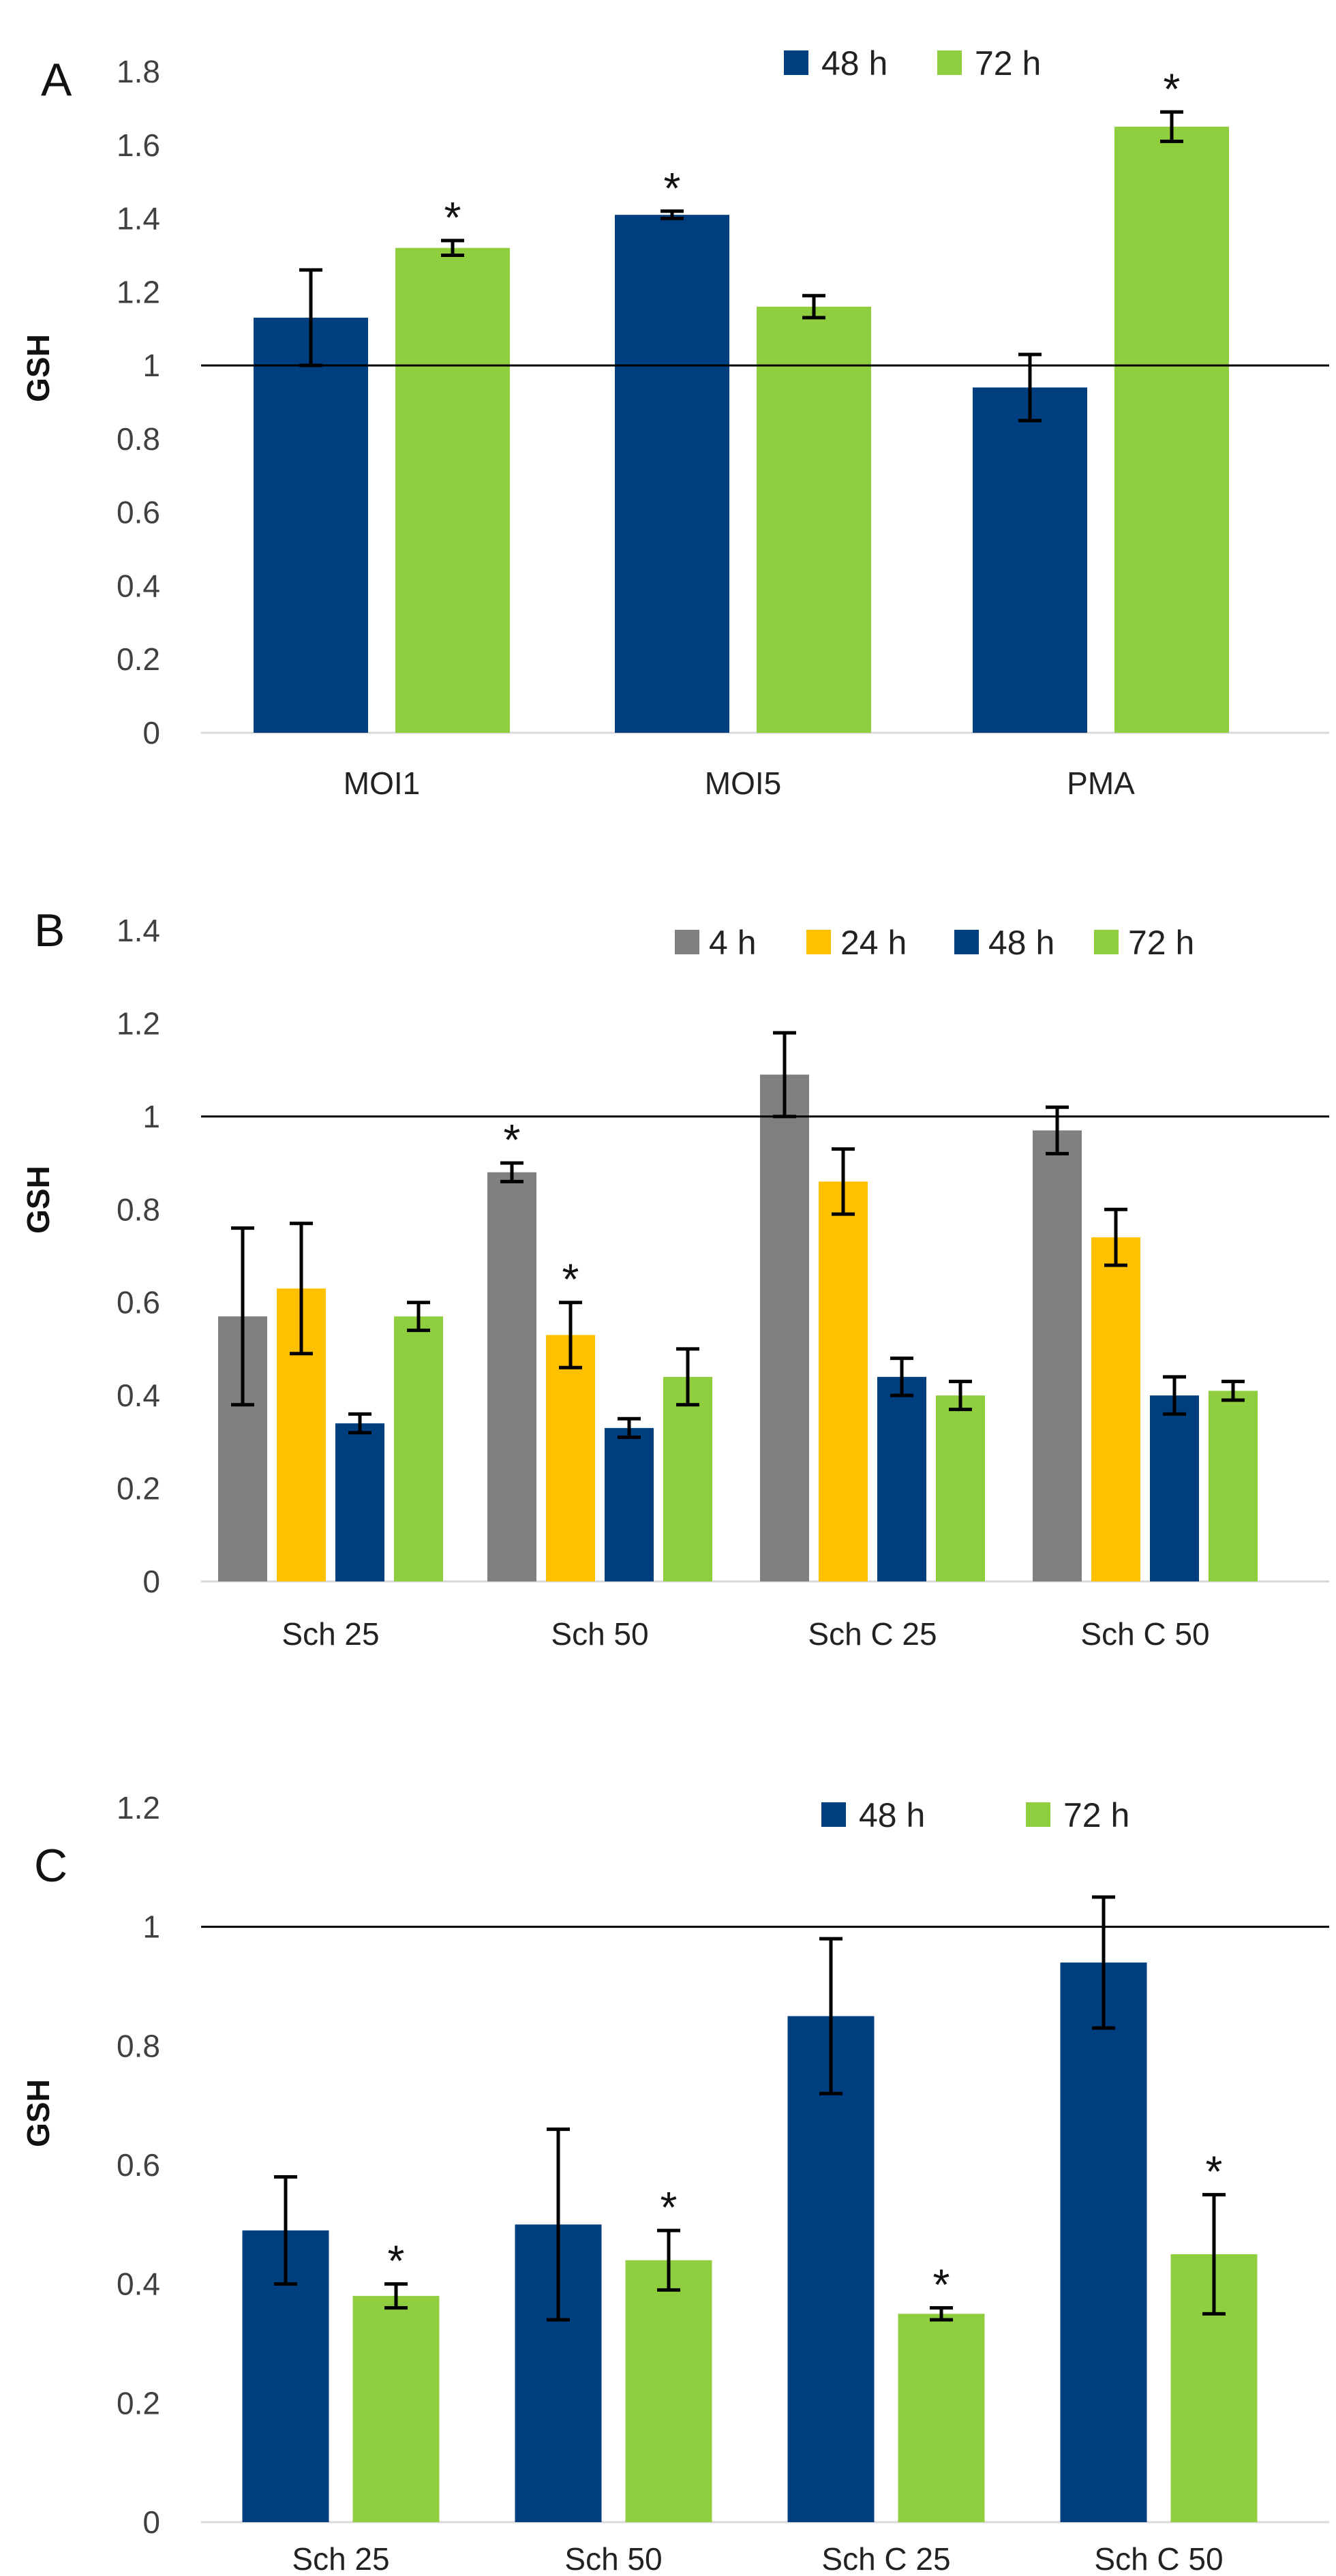 The width and height of the screenshot is (1336, 2576). What do you see at coordinates (1030, 560) in the screenshot?
I see `bar-48-h-pma` at bounding box center [1030, 560].